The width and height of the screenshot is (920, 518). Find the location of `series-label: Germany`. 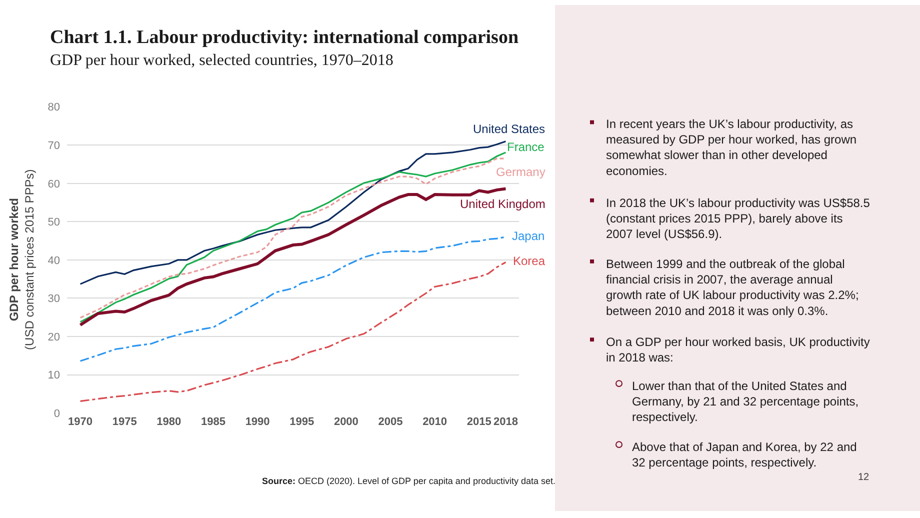

series-label: Germany is located at coordinates (521, 172).